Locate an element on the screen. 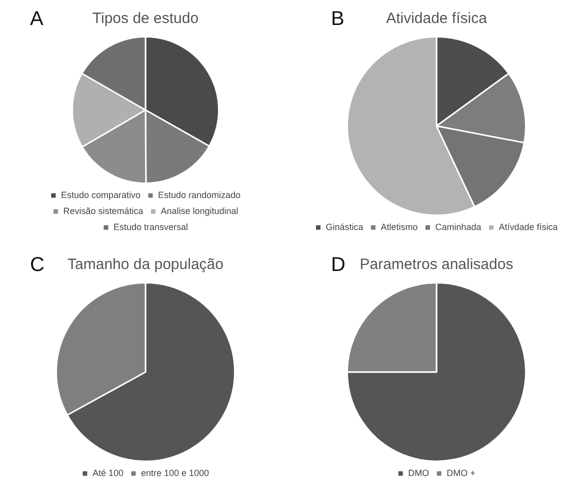 The width and height of the screenshot is (582, 492). chart-title: Tamanho da população is located at coordinates (146, 265).